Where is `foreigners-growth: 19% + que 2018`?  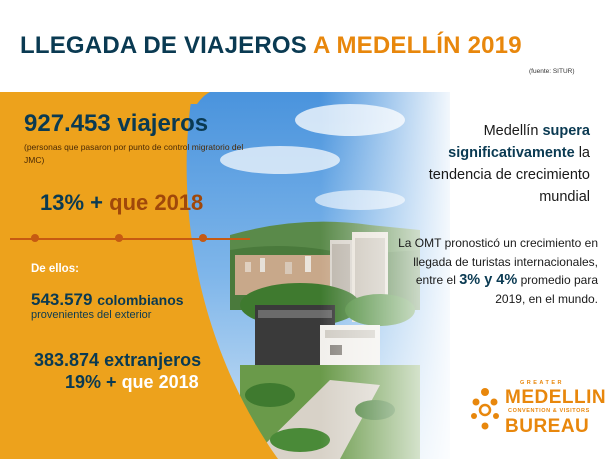
foreigners-growth: 19% + que 2018 is located at coordinates (132, 382).